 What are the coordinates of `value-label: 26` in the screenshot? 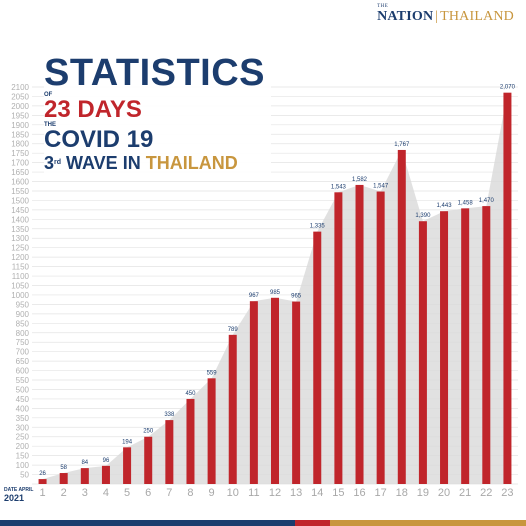 It's located at (42, 474).